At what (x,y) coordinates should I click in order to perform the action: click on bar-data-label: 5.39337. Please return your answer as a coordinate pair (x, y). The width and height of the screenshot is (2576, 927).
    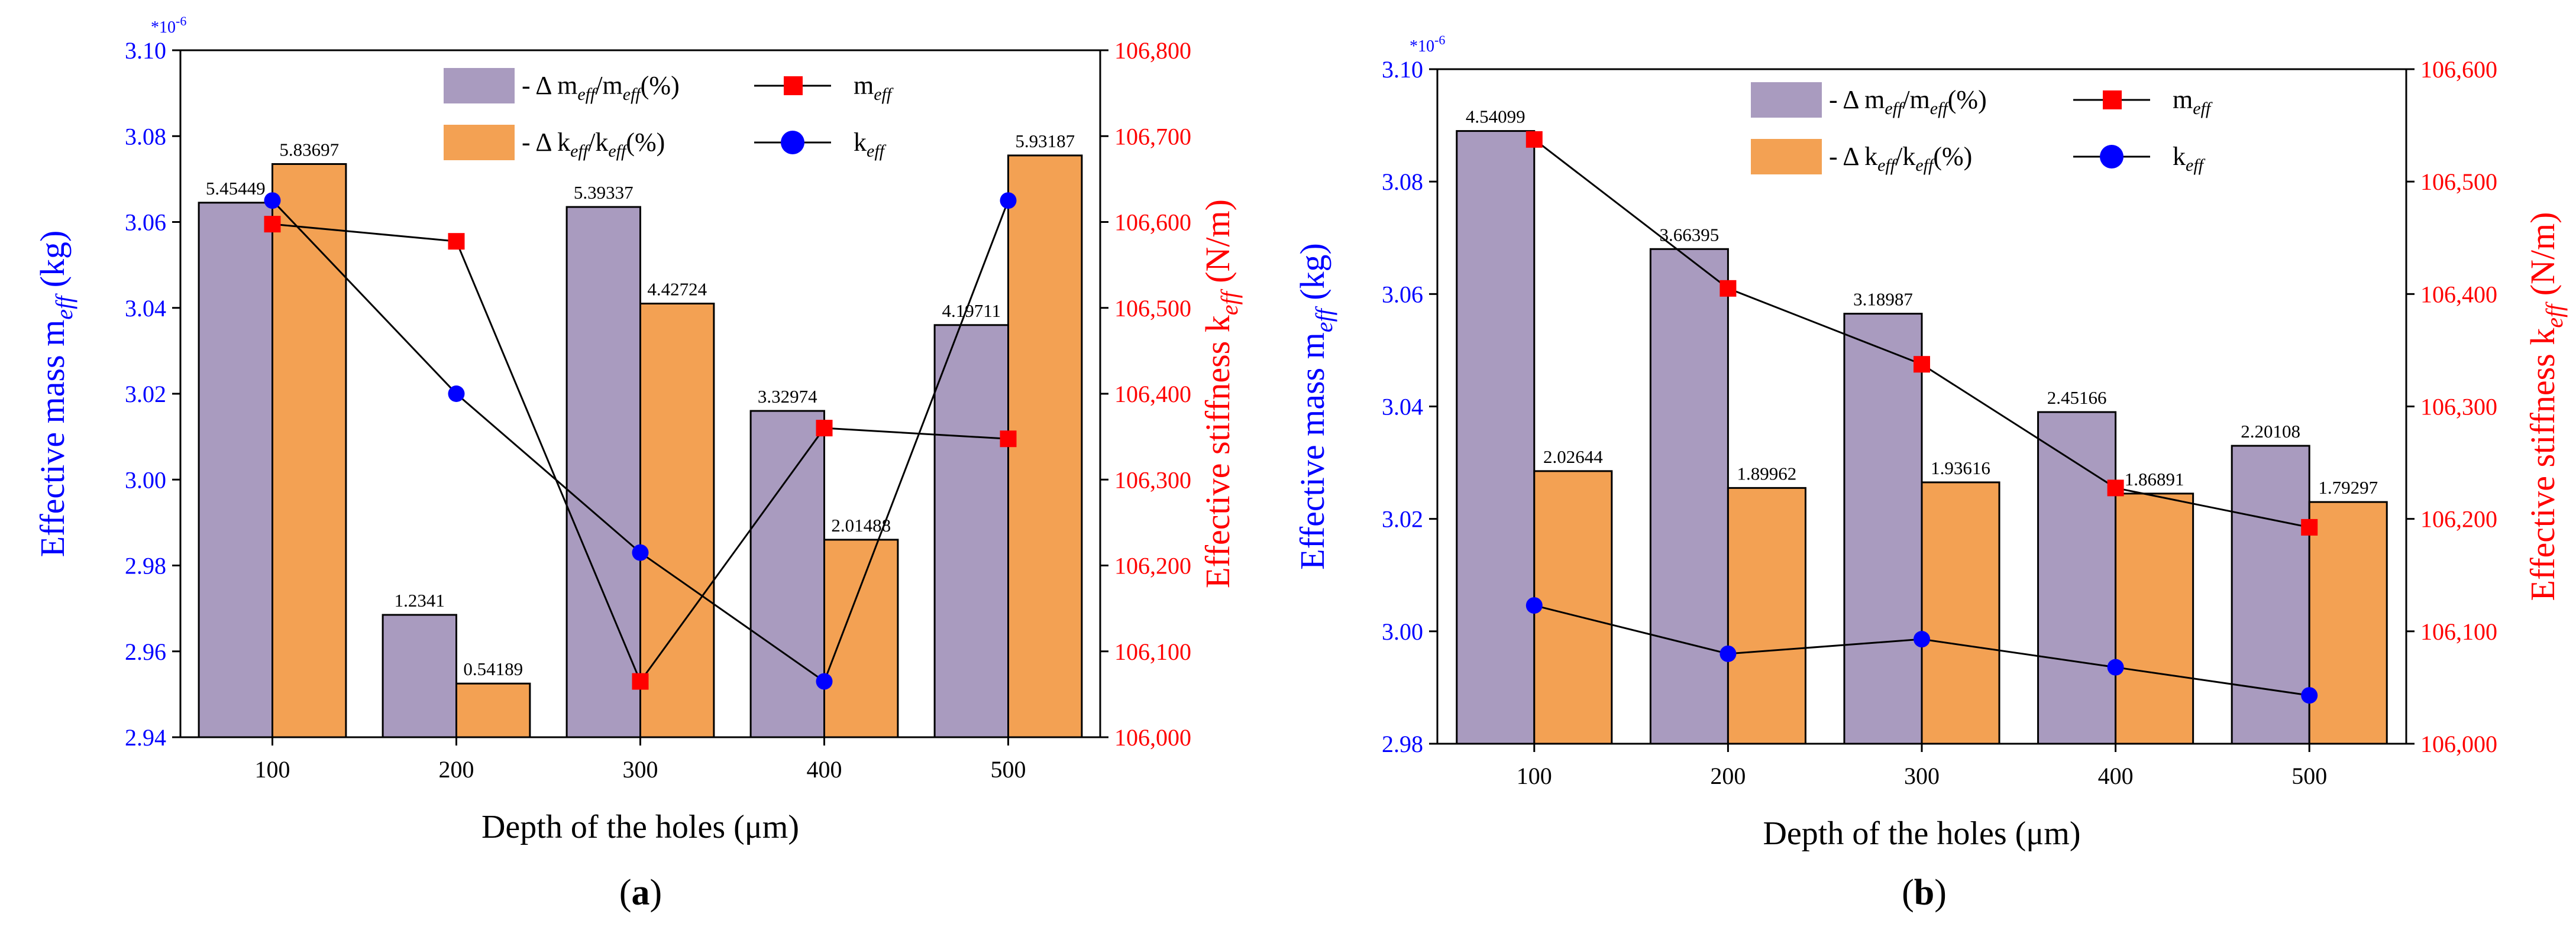
    Looking at the image, I should click on (604, 192).